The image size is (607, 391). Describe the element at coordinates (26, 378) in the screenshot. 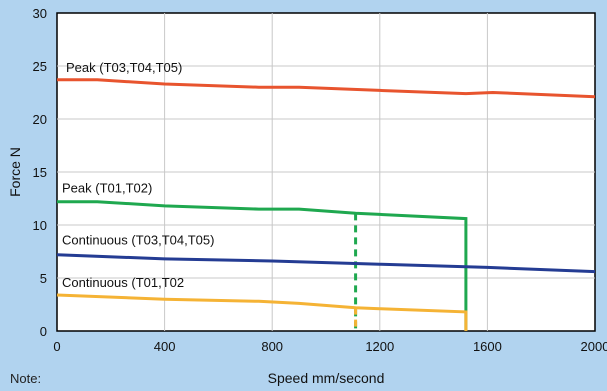

I see `note-text: Note:` at that location.